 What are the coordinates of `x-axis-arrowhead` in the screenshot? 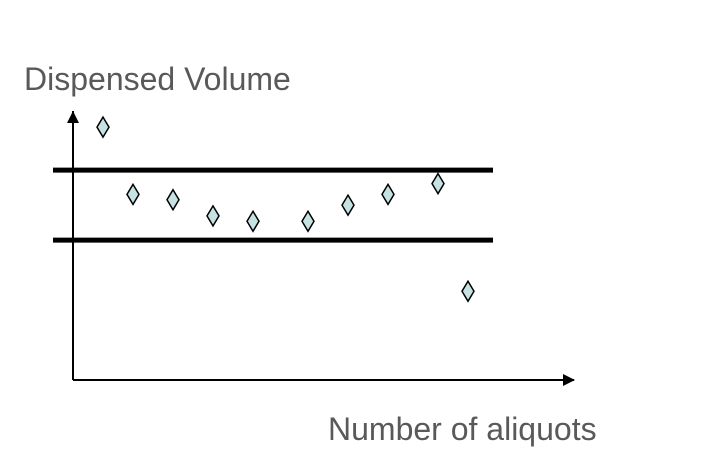 It's located at (569, 380).